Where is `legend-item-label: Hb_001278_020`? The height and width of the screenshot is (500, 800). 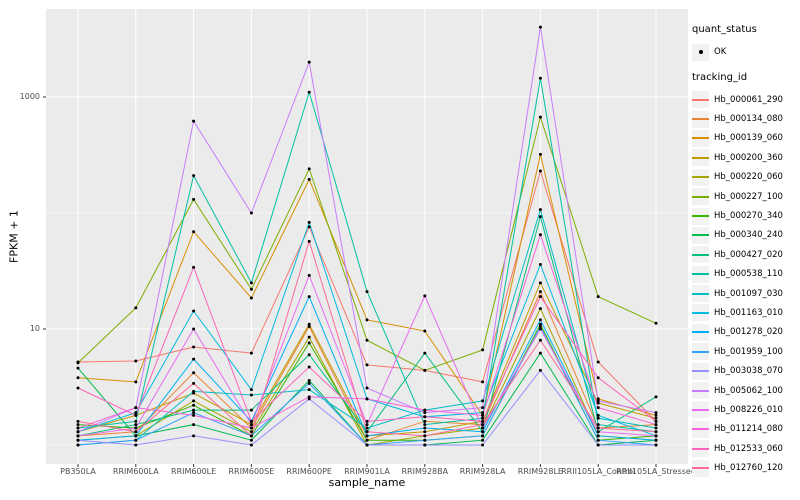 legend-item-label: Hb_001278_020 is located at coordinates (748, 332).